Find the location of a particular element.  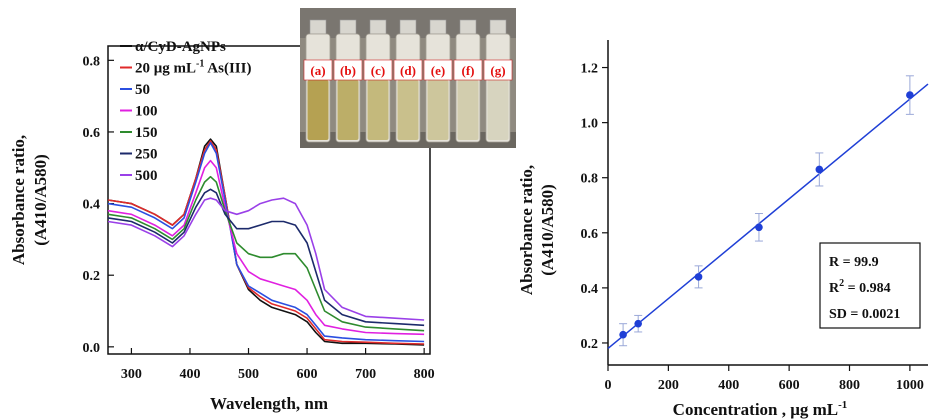

calibration-x-tick-label: 0 is located at coordinates (608, 385).